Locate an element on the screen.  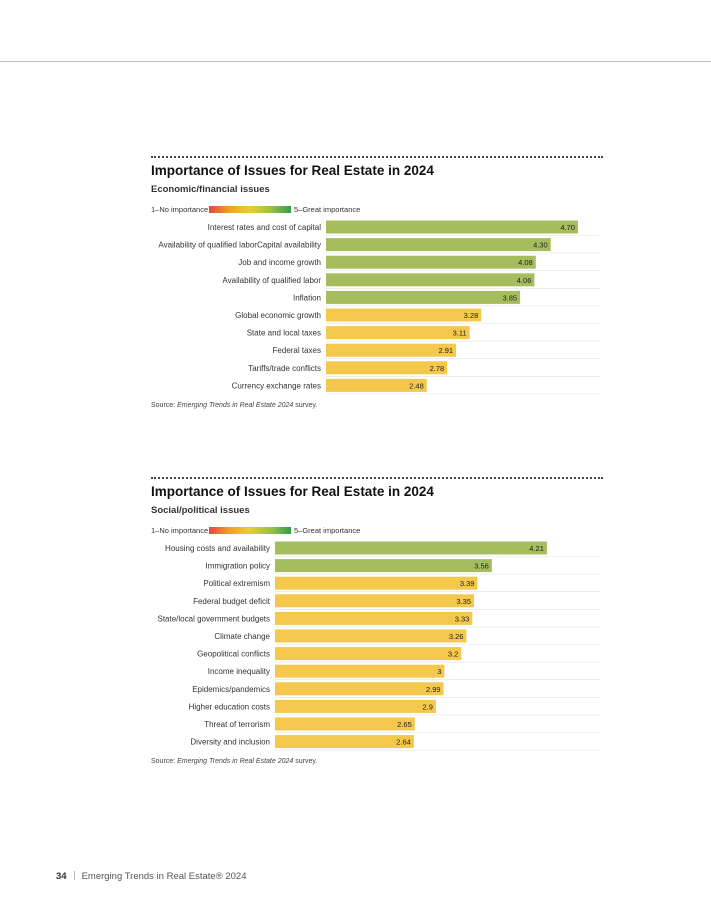
chart-1-legend: 1–No importance 5–Great importance is located at coordinates (377, 210).